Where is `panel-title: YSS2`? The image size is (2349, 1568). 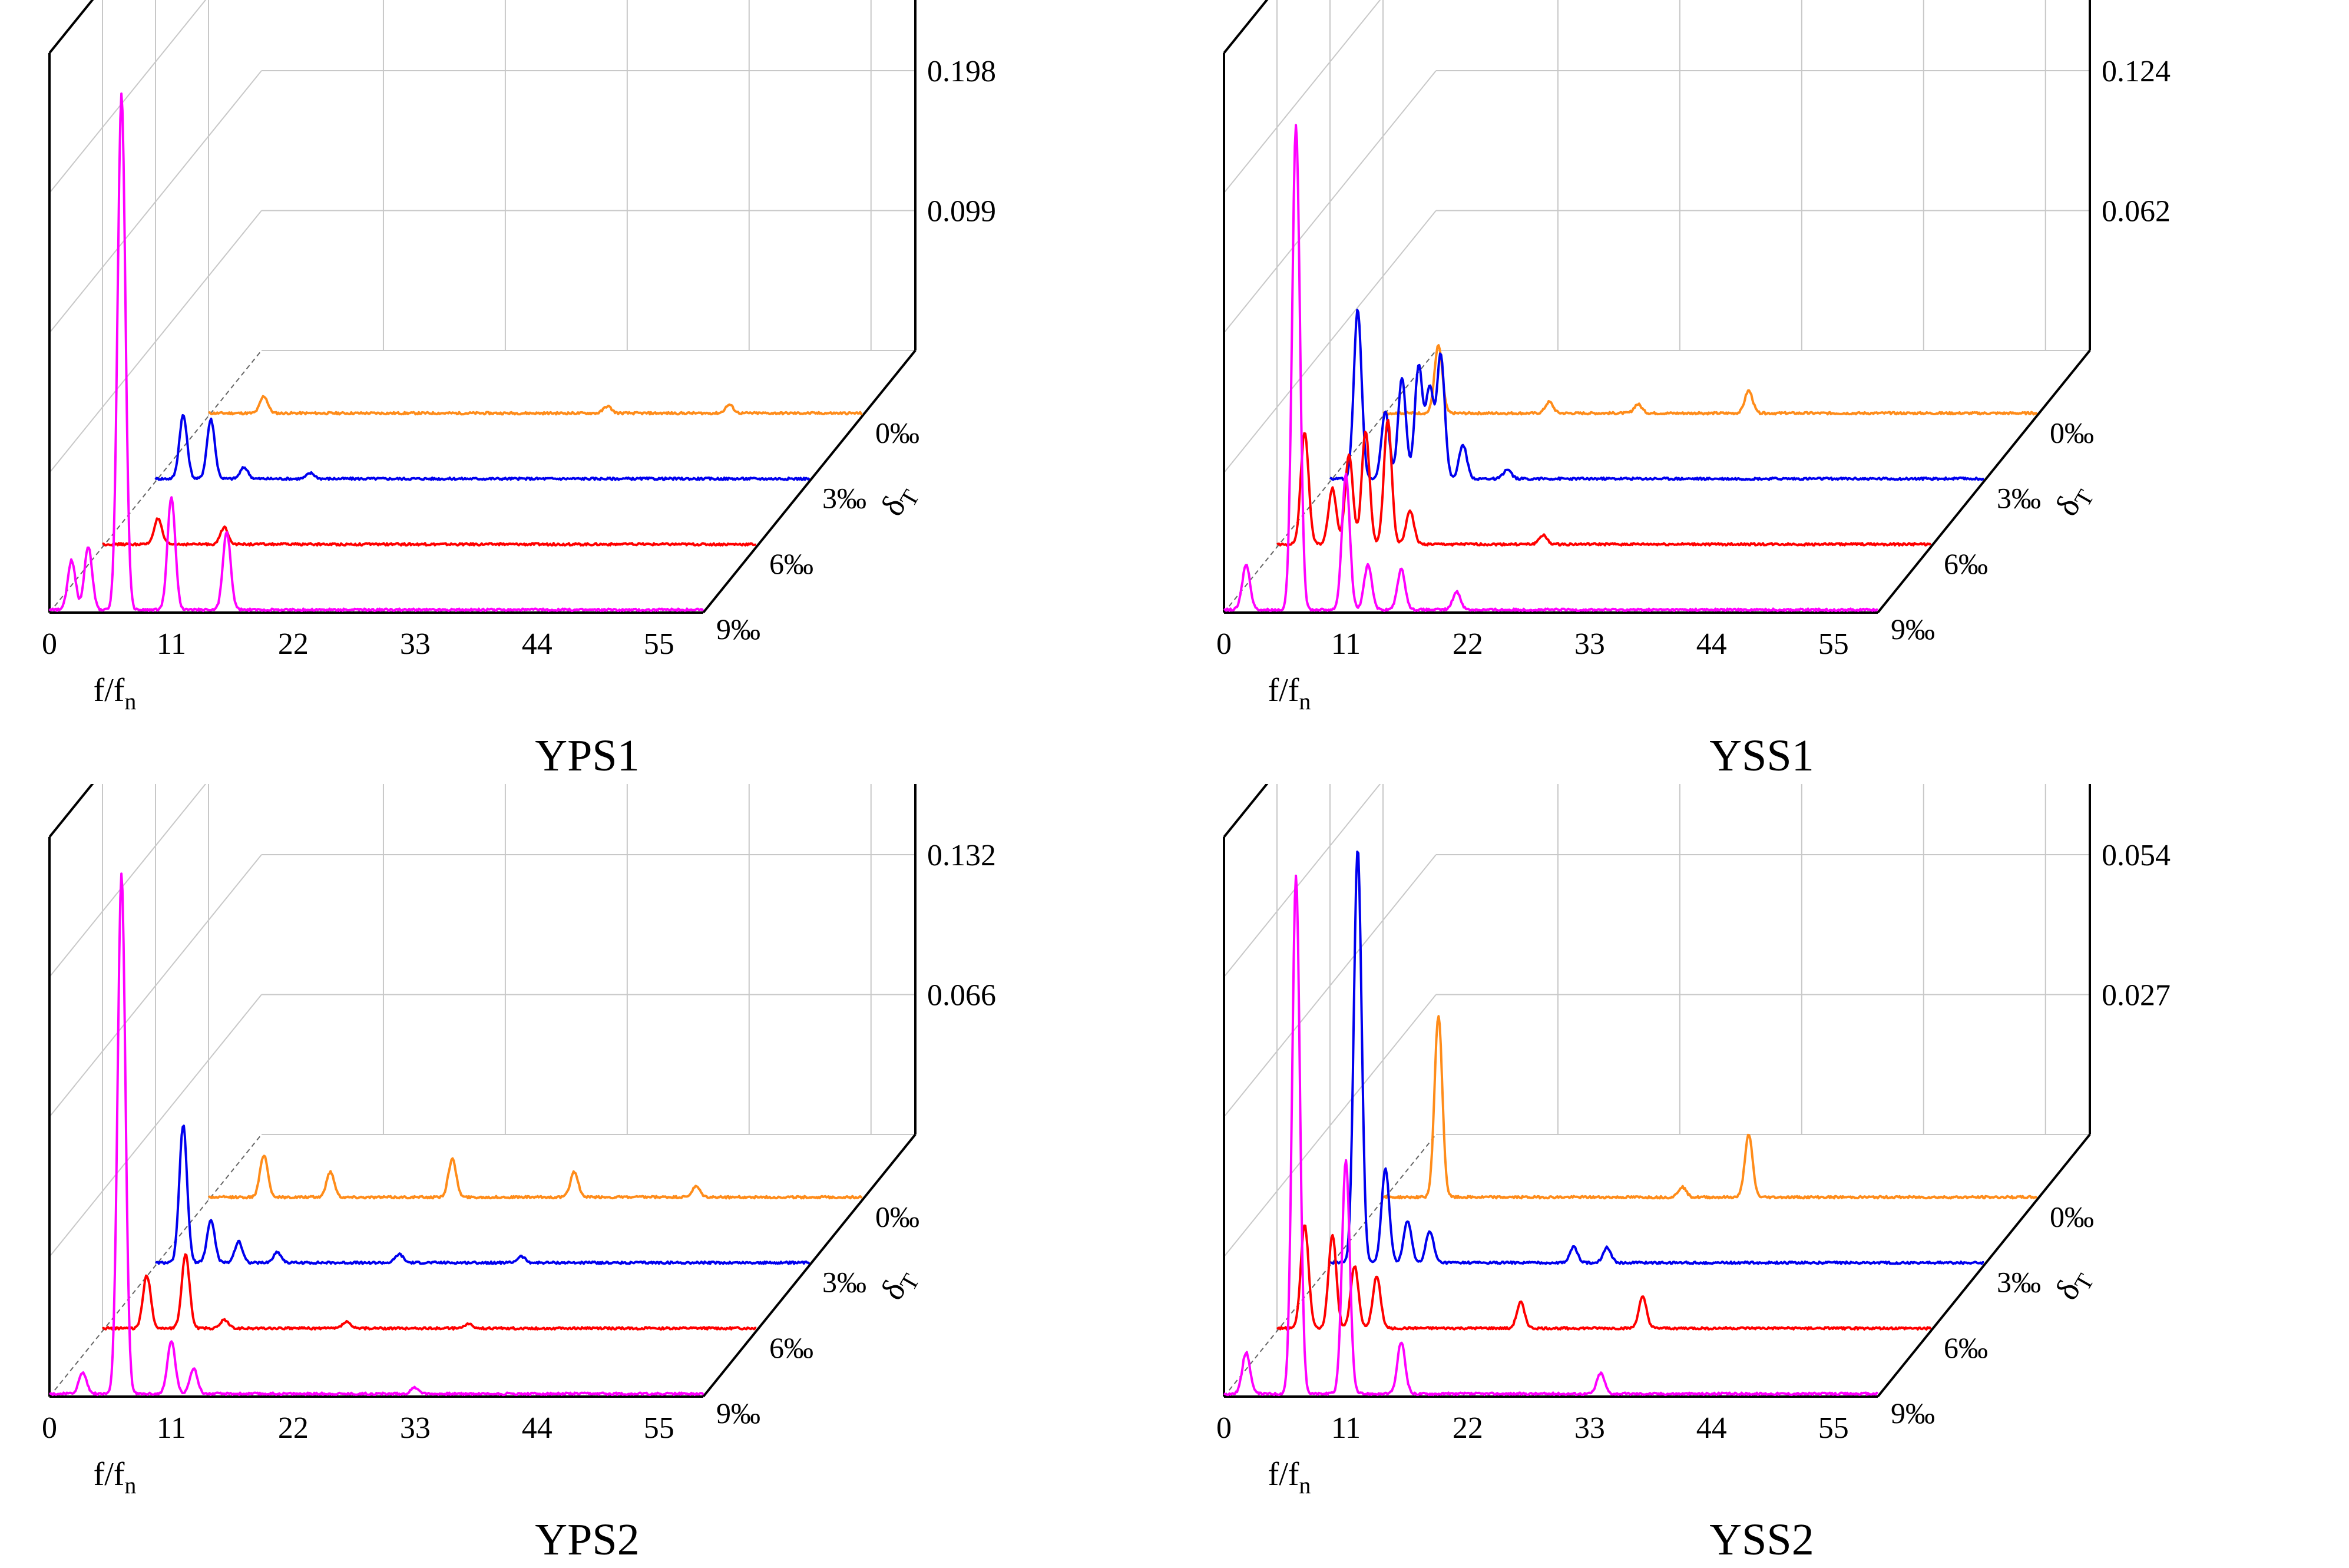
panel-title: YSS2 is located at coordinates (1761, 1539).